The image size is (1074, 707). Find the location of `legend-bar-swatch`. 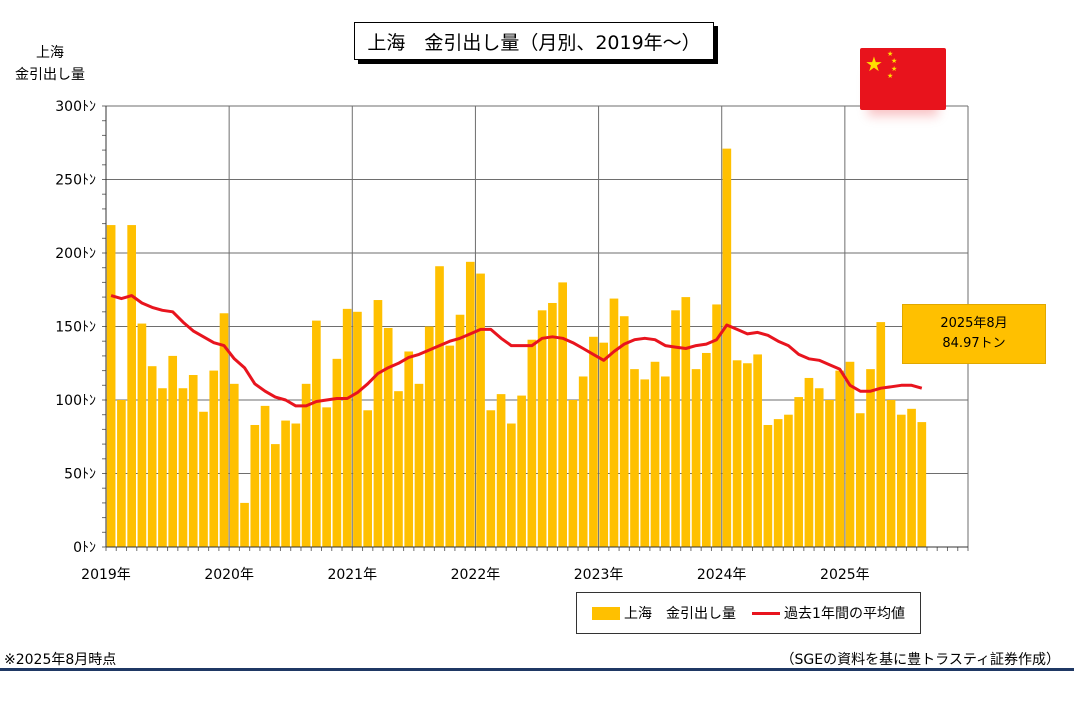

legend-bar-swatch is located at coordinates (606, 613).